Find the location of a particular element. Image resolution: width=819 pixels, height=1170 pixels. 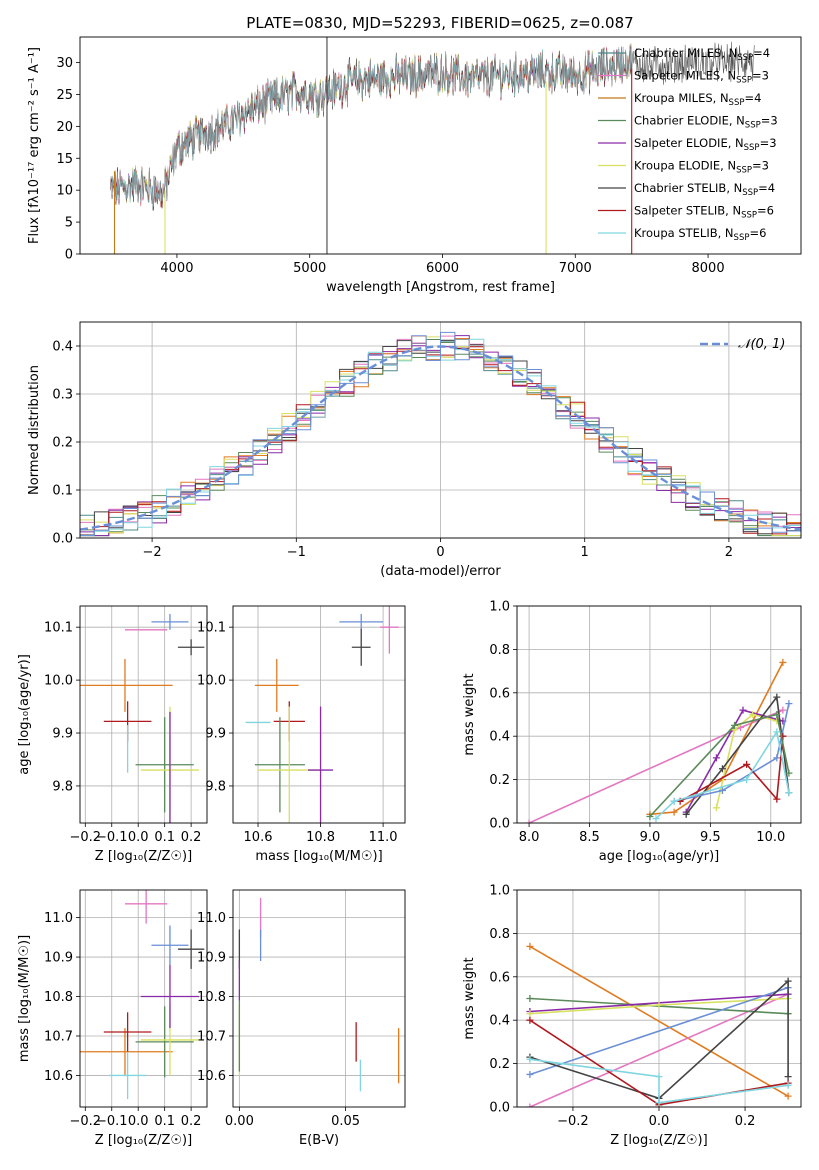

mass_vs_Z-plot-area is located at coordinates (142, 995).